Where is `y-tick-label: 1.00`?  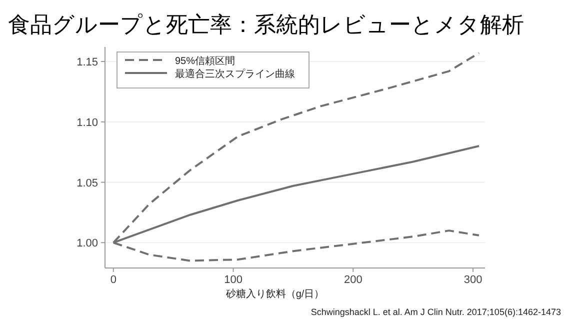
y-tick-label: 1.00 is located at coordinates (87, 244).